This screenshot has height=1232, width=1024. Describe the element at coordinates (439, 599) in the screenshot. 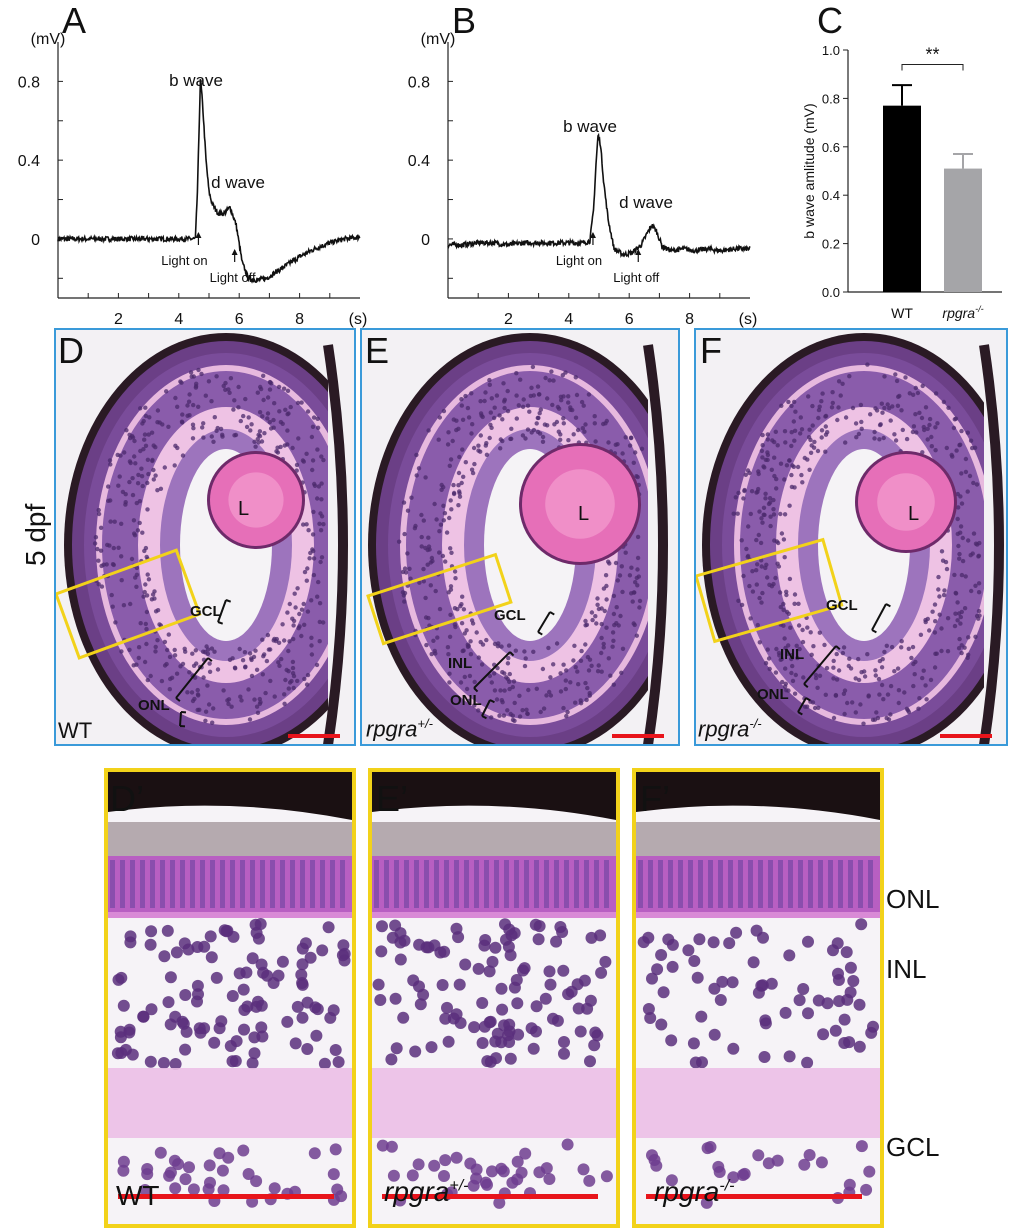

I see `zoom-region-box` at that location.